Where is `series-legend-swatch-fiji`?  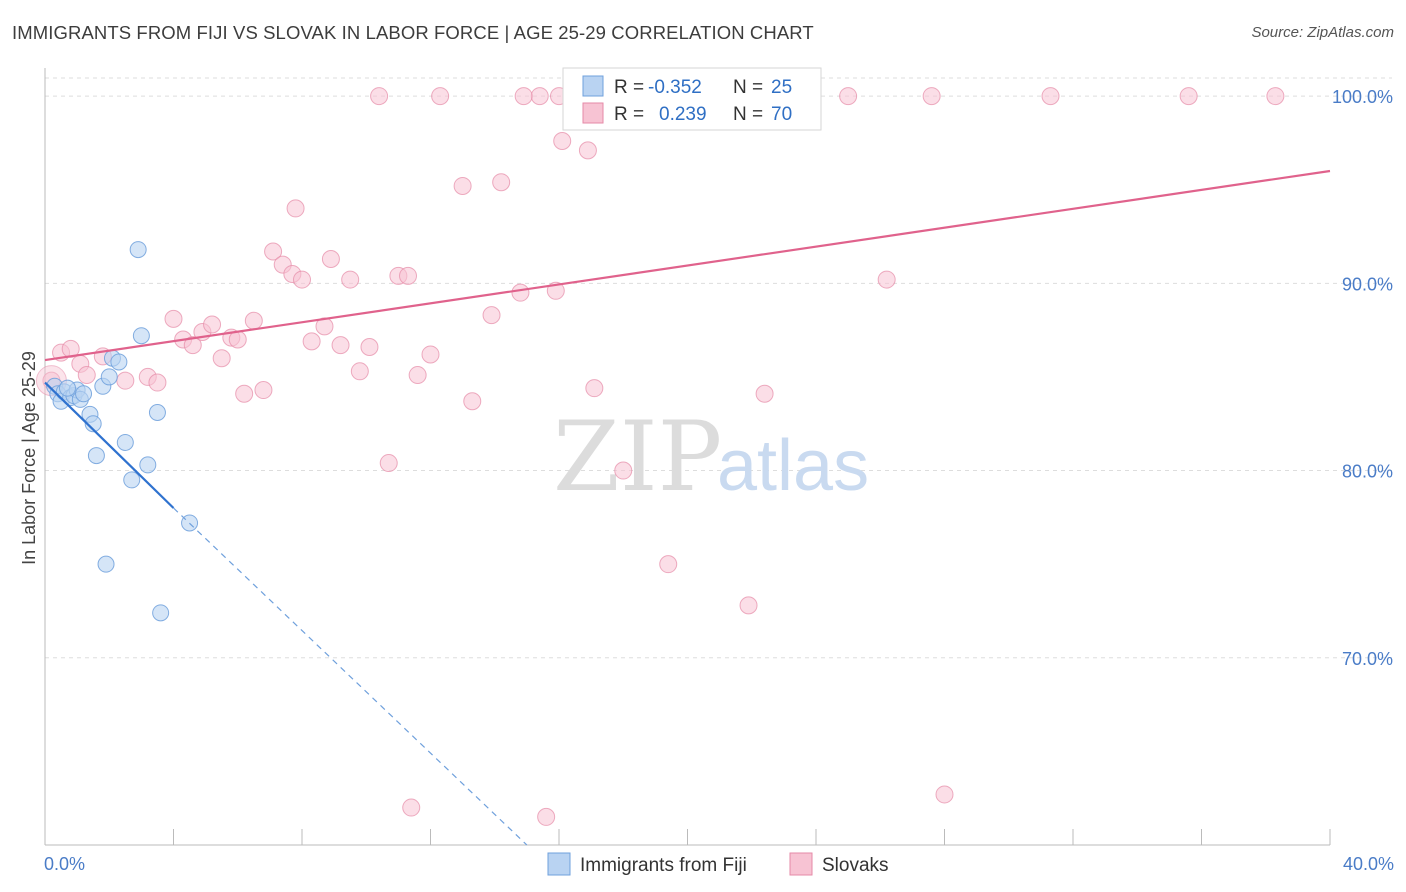
series-legend-swatch-fiji is located at coordinates (559, 864).